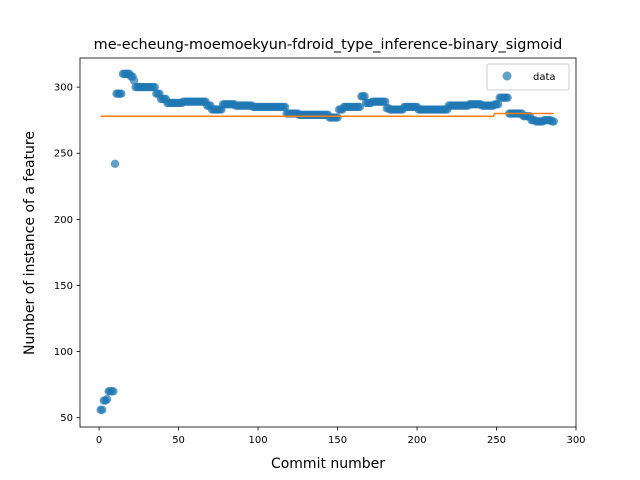 The height and width of the screenshot is (480, 640). What do you see at coordinates (496, 440) in the screenshot?
I see `x-tick-label: 250` at bounding box center [496, 440].